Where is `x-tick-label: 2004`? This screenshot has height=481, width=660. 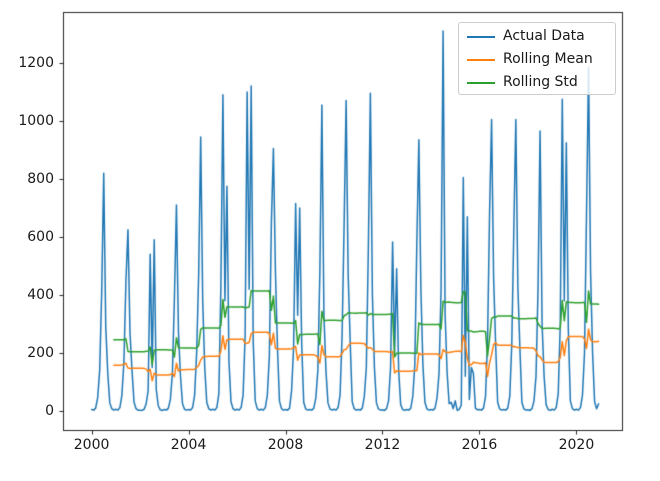 x-tick-label: 2004 is located at coordinates (188, 445).